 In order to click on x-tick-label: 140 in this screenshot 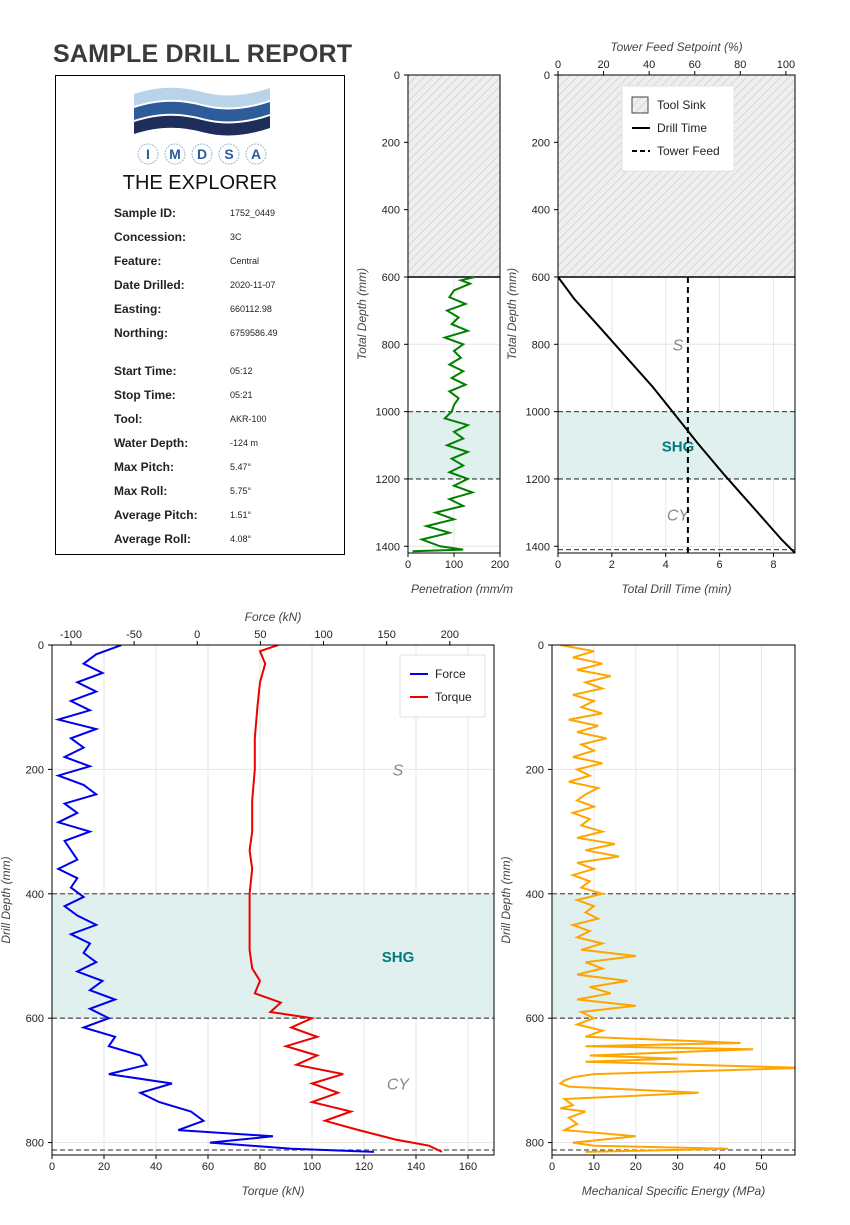, I will do `click(416, 1167)`.